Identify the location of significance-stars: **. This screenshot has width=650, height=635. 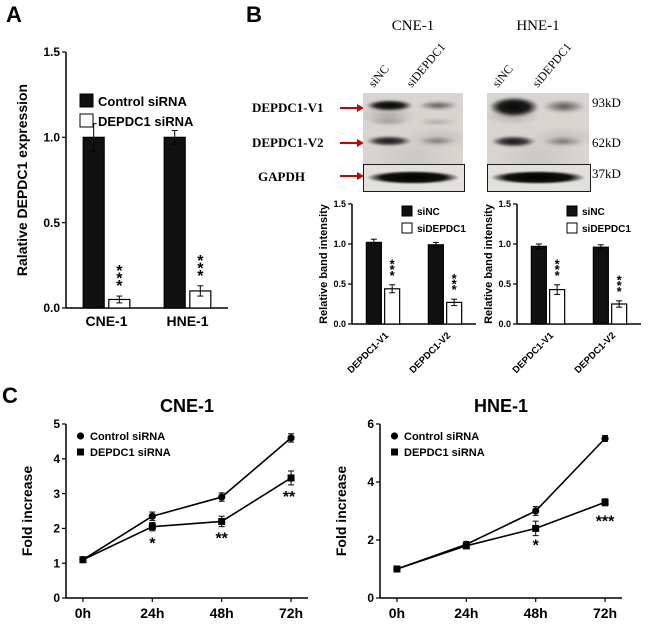
(289, 497).